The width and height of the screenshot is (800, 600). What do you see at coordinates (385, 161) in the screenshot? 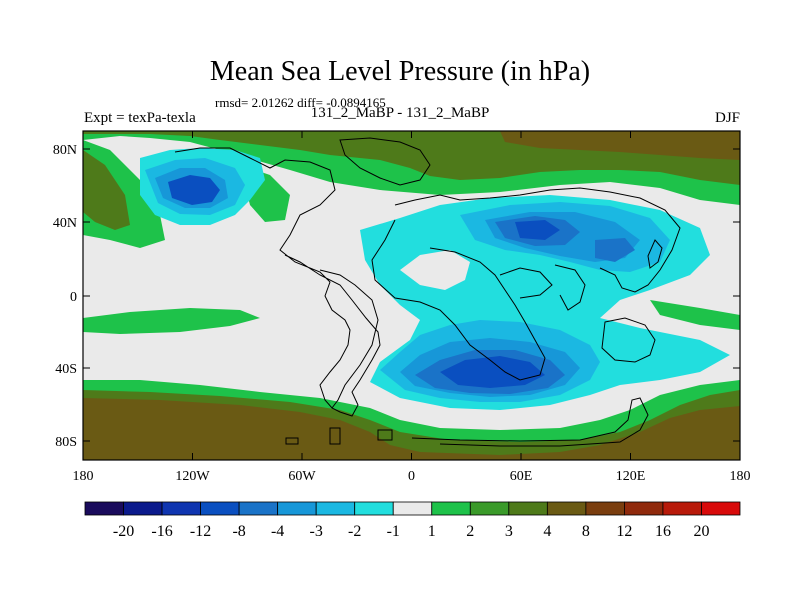
I see `greenland-coast` at bounding box center [385, 161].